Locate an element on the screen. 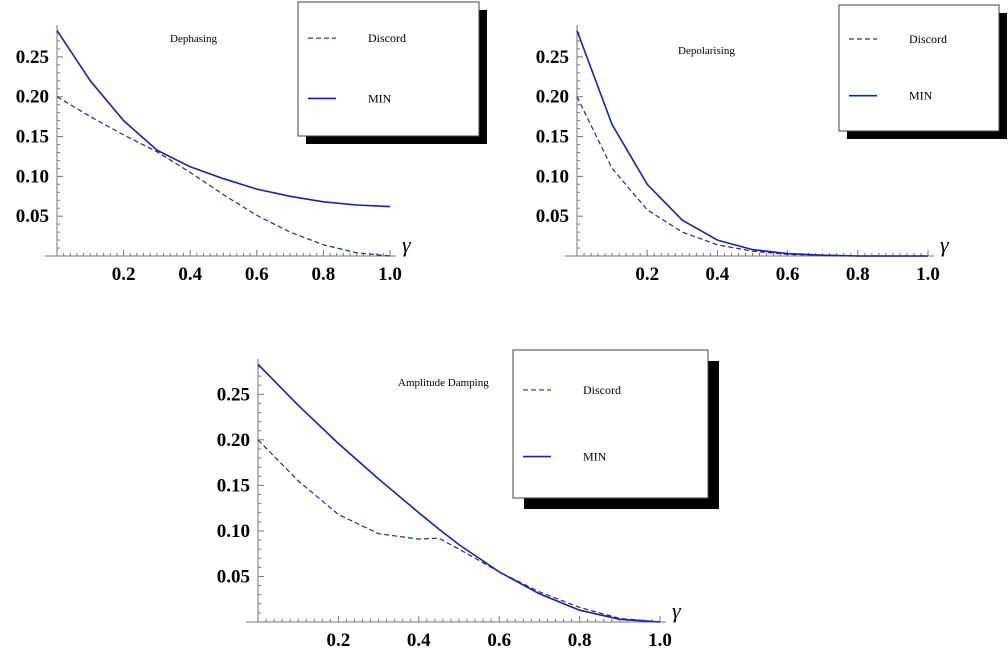 The image size is (1008, 660). chart-title: Amplitude Damping is located at coordinates (443, 383).